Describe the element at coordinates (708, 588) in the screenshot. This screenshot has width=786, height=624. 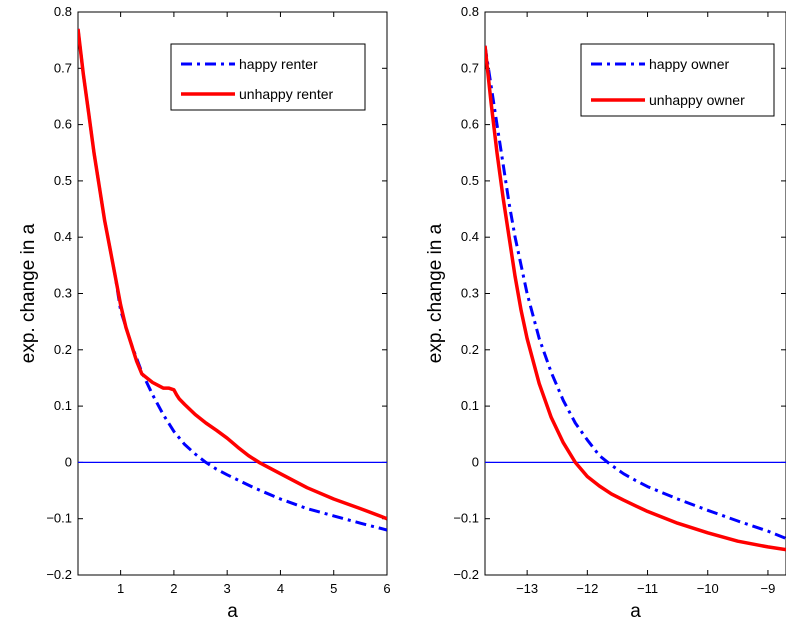
I see `x-tick-label: −10` at that location.